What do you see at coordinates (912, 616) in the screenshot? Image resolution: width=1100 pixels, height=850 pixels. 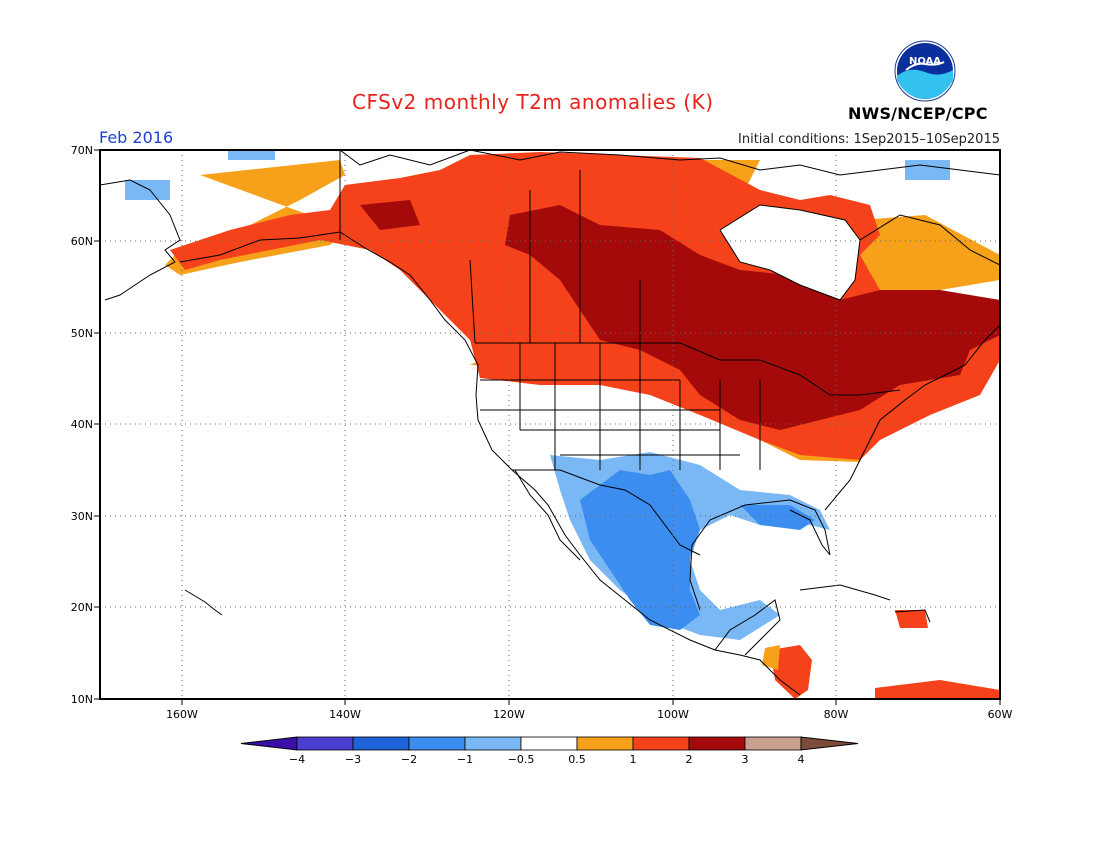 I see `coastline-hispaniola` at bounding box center [912, 616].